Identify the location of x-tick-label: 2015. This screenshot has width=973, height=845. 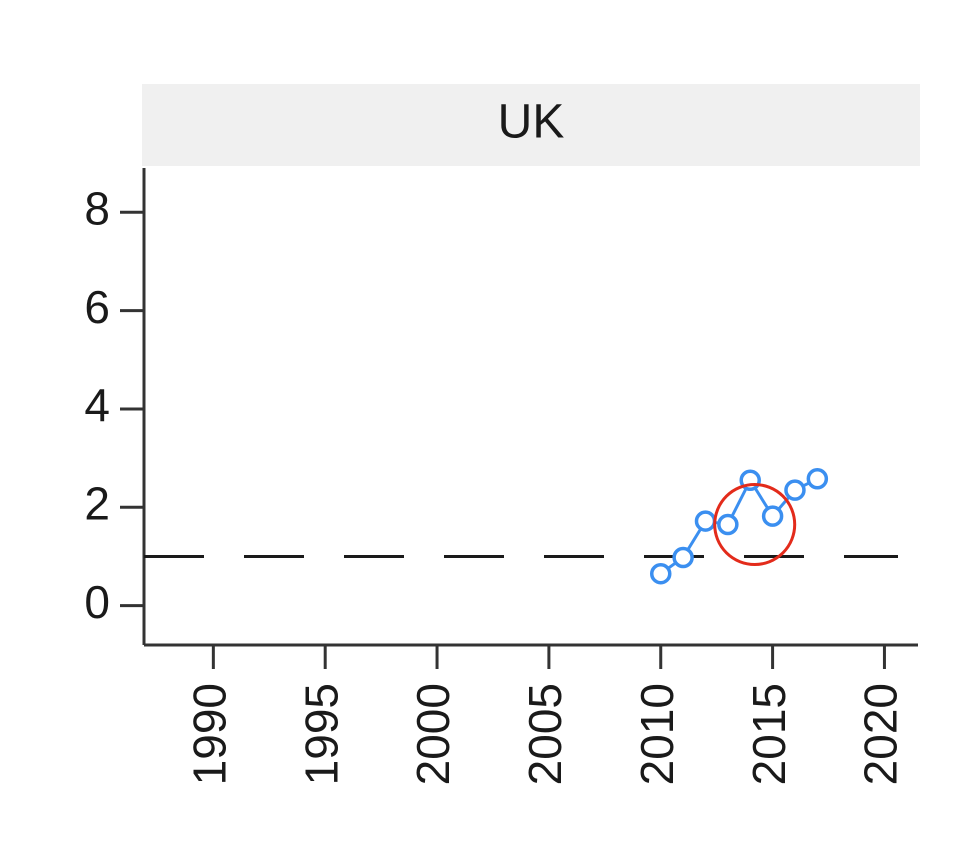
(769, 734).